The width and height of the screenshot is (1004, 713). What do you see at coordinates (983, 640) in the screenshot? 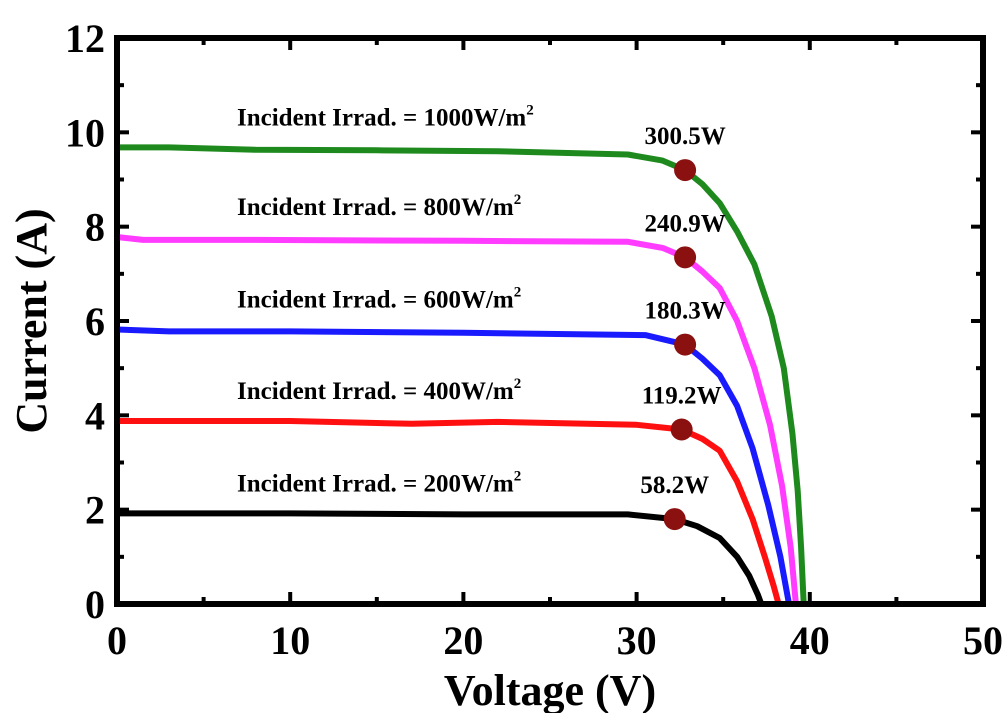
I see `x-tick-label: 50` at bounding box center [983, 640].